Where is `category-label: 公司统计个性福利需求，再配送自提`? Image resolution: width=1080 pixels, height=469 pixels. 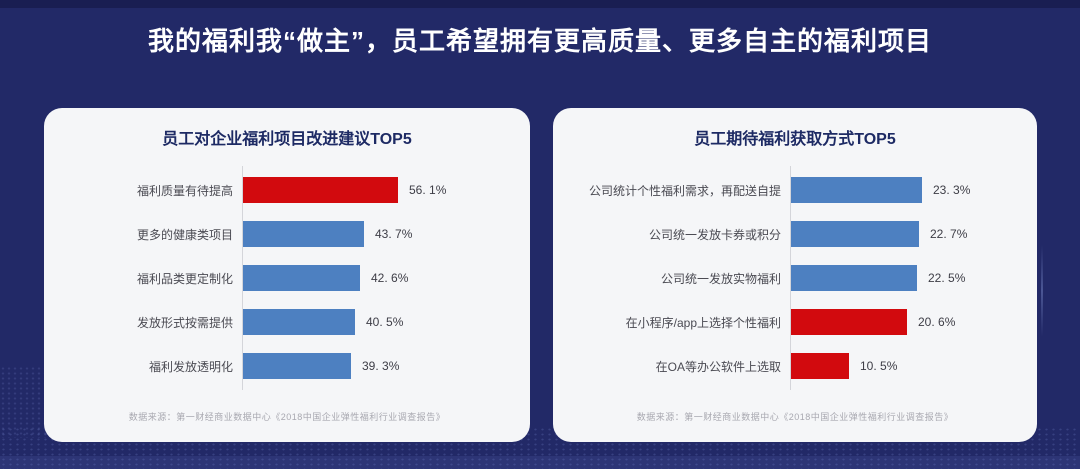 category-label: 公司统计个性福利需求，再配送自提 is located at coordinates (684, 190).